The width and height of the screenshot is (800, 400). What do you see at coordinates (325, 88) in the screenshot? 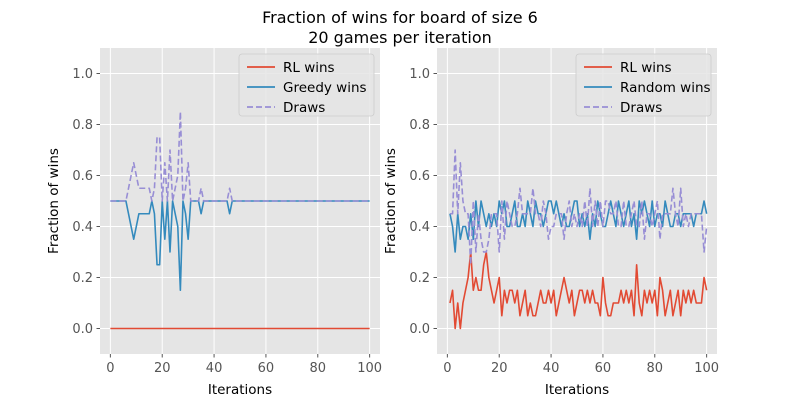
I see `legend-entry: Greedy wins` at bounding box center [325, 88].